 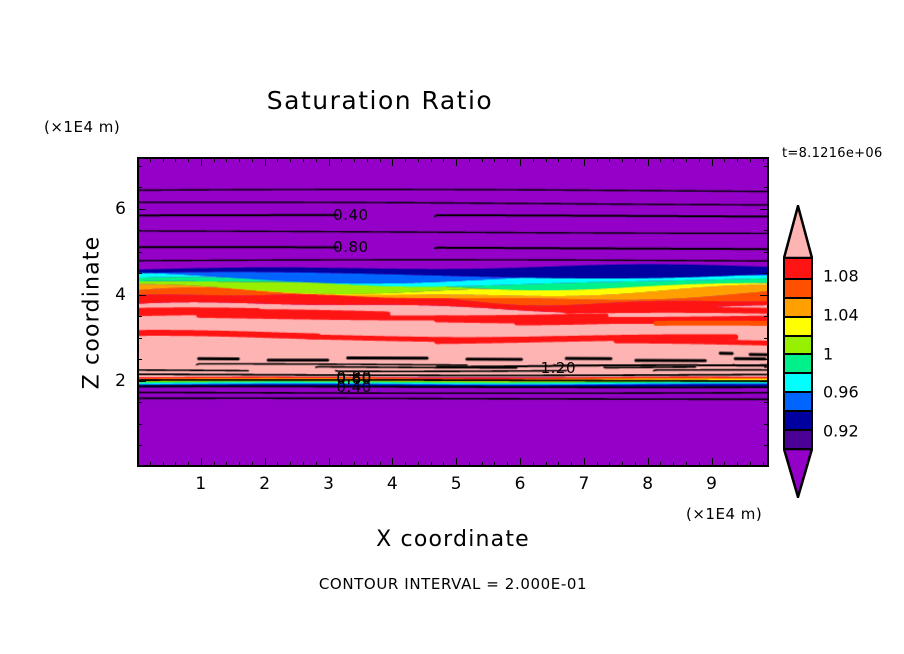 I want to click on colorbar-tick-label: 1.04, so click(x=841, y=315).